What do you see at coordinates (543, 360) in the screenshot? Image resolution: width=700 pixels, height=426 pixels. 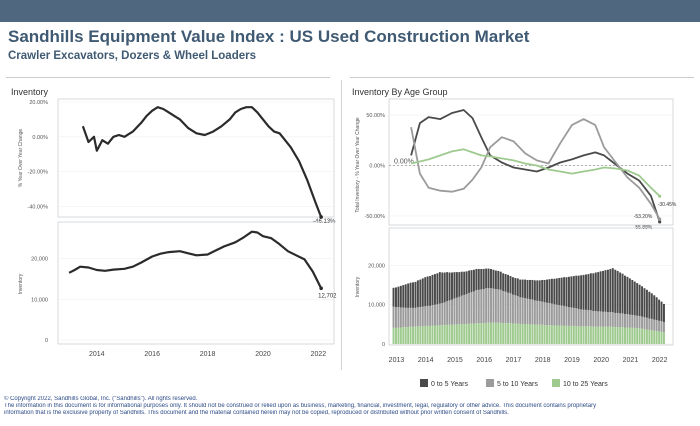 I see `right-x-tick-label: 2018` at bounding box center [543, 360].